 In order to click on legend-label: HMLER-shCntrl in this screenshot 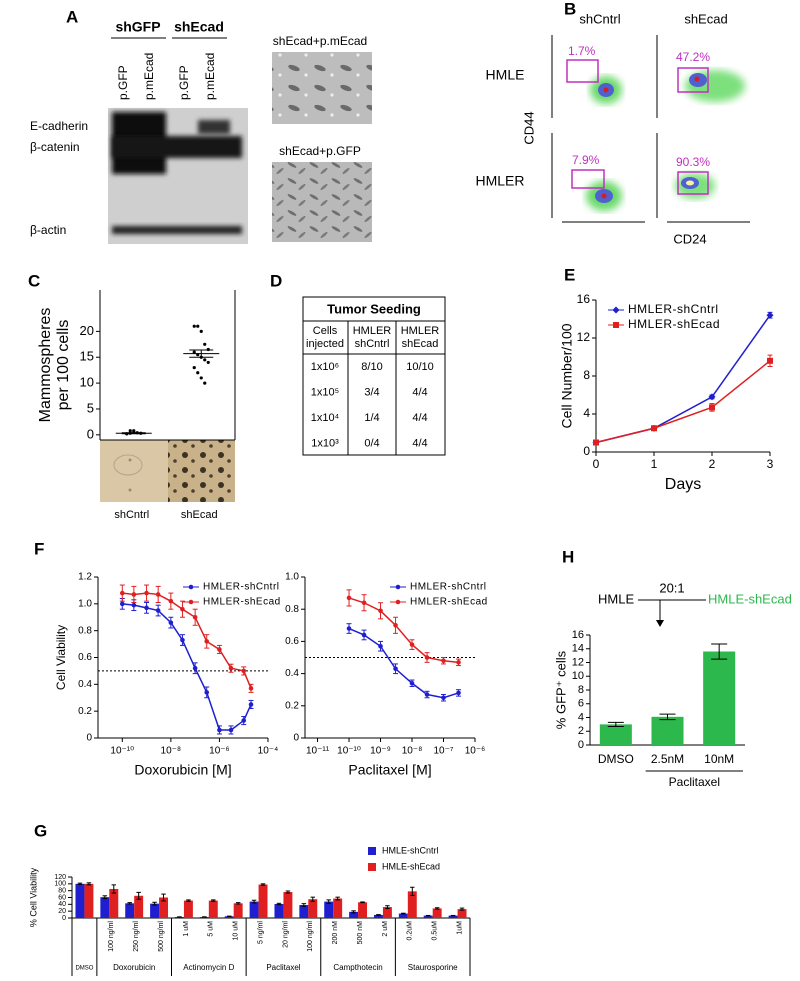, I will do `click(448, 587)`.